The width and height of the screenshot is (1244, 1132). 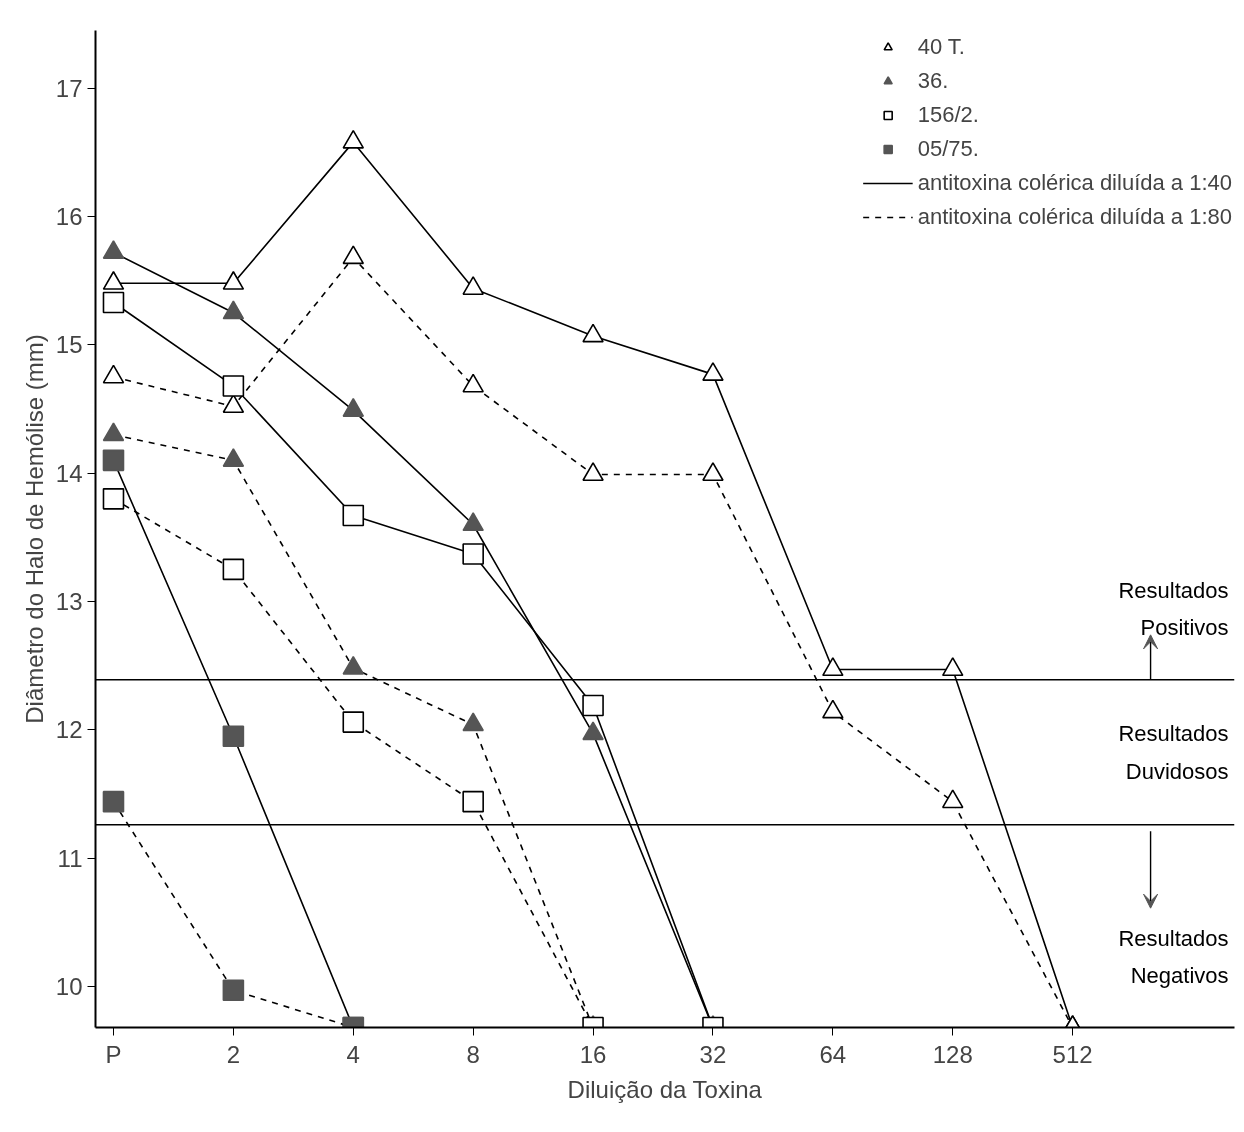 I want to click on x-tick-label: 64, so click(x=833, y=1054).